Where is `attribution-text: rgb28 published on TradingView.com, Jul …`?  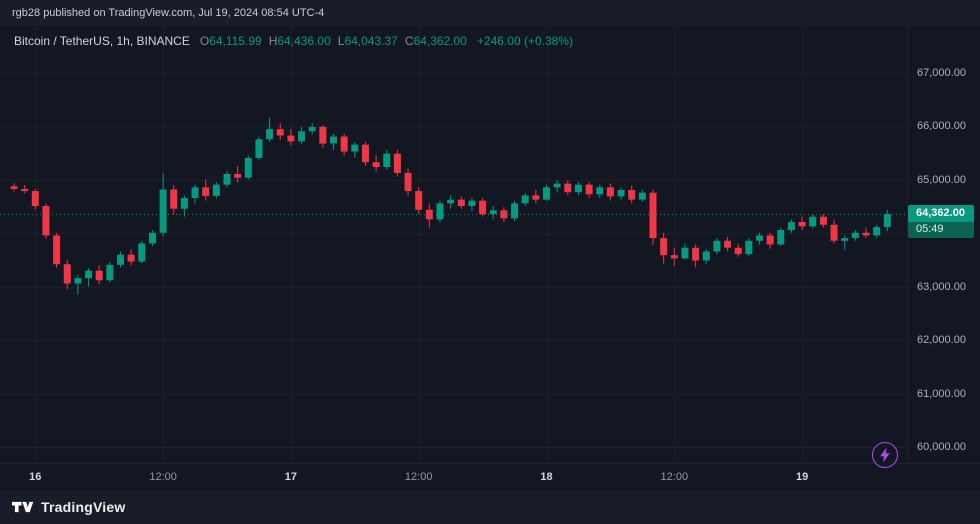
attribution-text: rgb28 published on TradingView.com, Jul … is located at coordinates (168, 13).